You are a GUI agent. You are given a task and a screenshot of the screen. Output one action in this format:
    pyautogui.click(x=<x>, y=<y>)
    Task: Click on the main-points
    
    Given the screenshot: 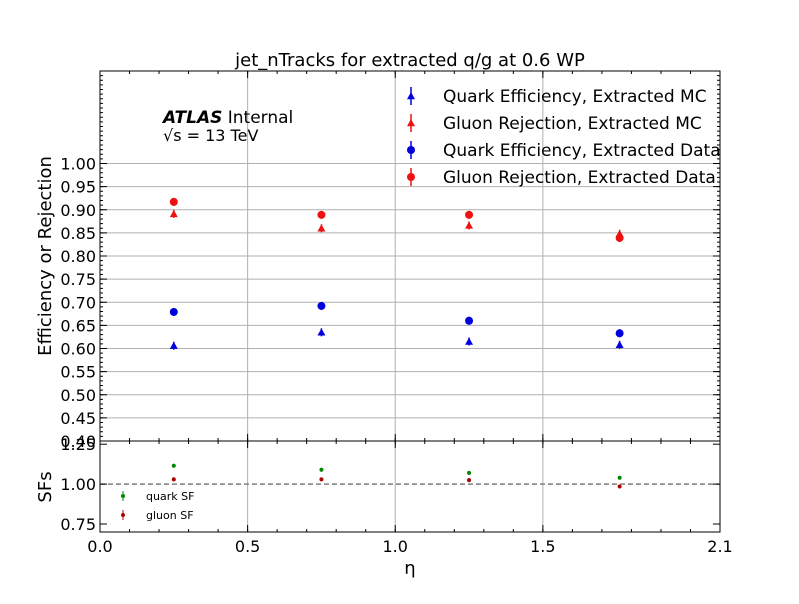 What is the action you would take?
    pyautogui.click(x=396, y=273)
    